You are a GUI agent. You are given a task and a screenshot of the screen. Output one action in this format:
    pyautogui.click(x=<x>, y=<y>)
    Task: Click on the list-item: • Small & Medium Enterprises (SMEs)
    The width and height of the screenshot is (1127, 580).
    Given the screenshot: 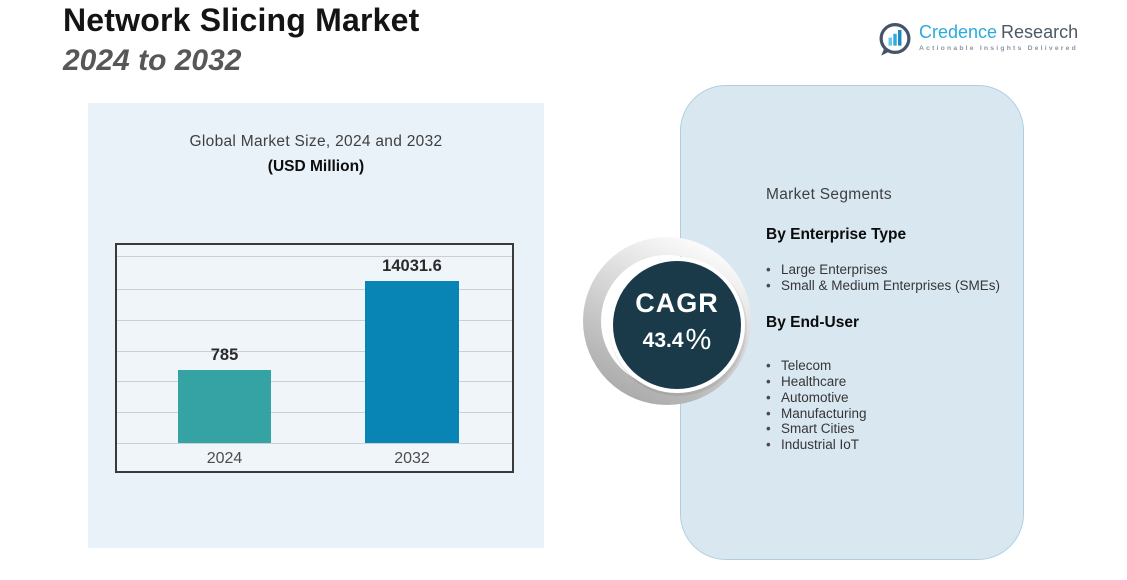 What is the action you would take?
    pyautogui.click(x=883, y=285)
    